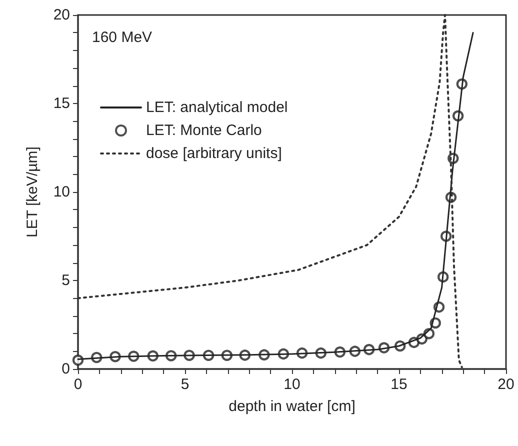  Describe the element at coordinates (292, 406) in the screenshot. I see `x-axis-title: depth in water [cm]` at that location.